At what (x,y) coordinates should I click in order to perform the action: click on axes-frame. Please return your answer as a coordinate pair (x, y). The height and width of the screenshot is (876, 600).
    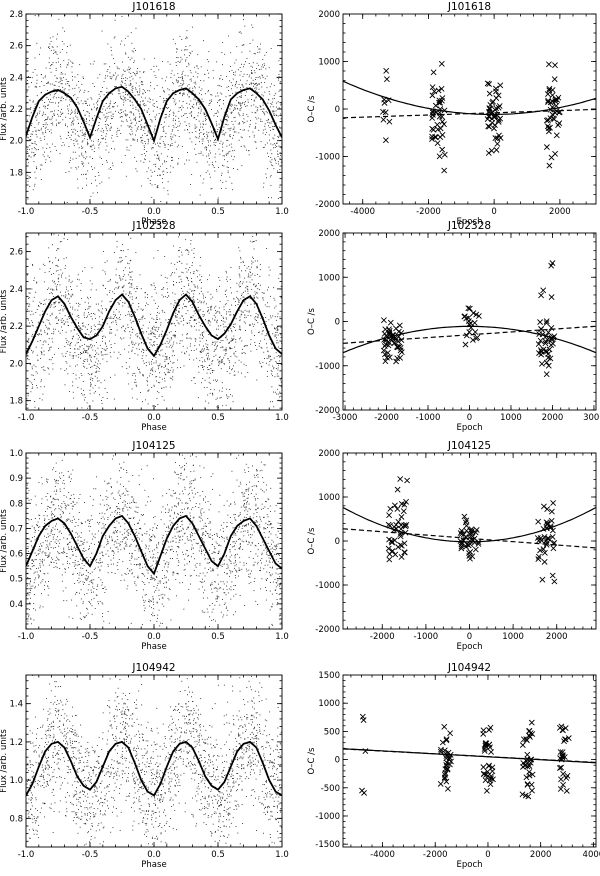
    Looking at the image, I should click on (154, 109).